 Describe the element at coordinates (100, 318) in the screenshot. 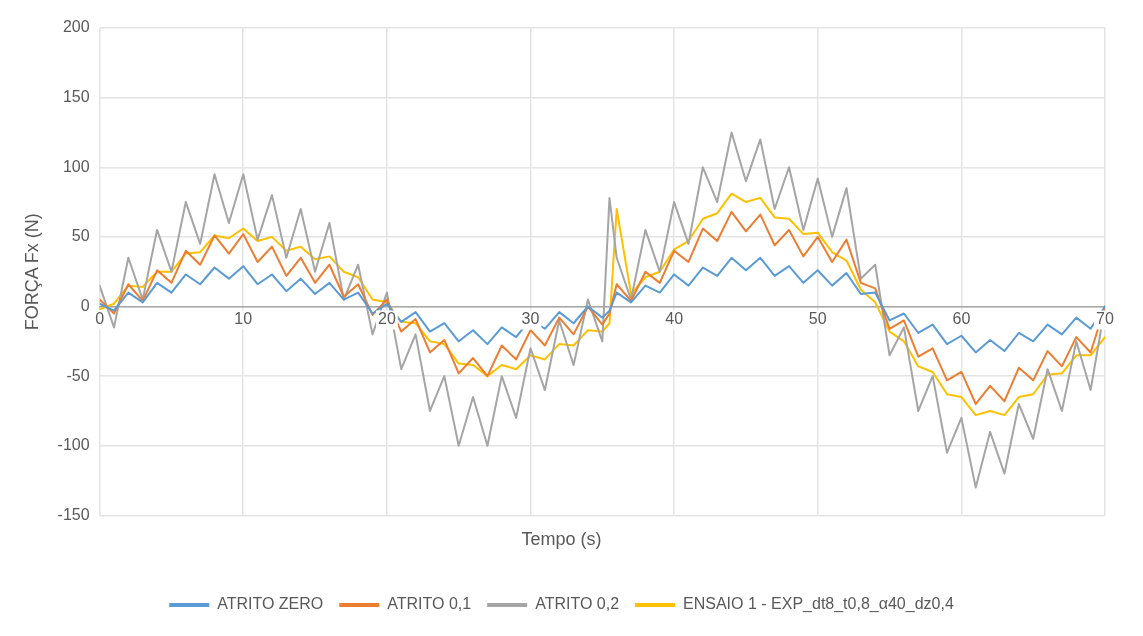

I see `x-tick-label: 0` at that location.